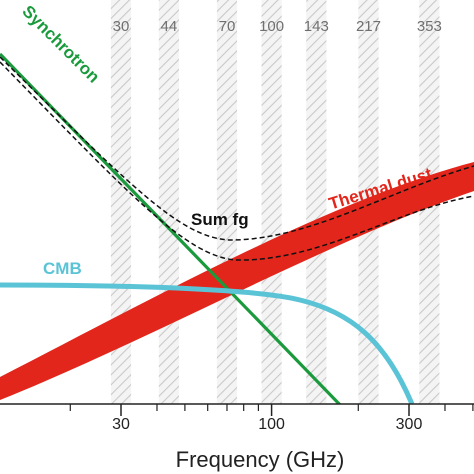 The height and width of the screenshot is (474, 474). What do you see at coordinates (271, 26) in the screenshot?
I see `band-label-100: 100` at bounding box center [271, 26].